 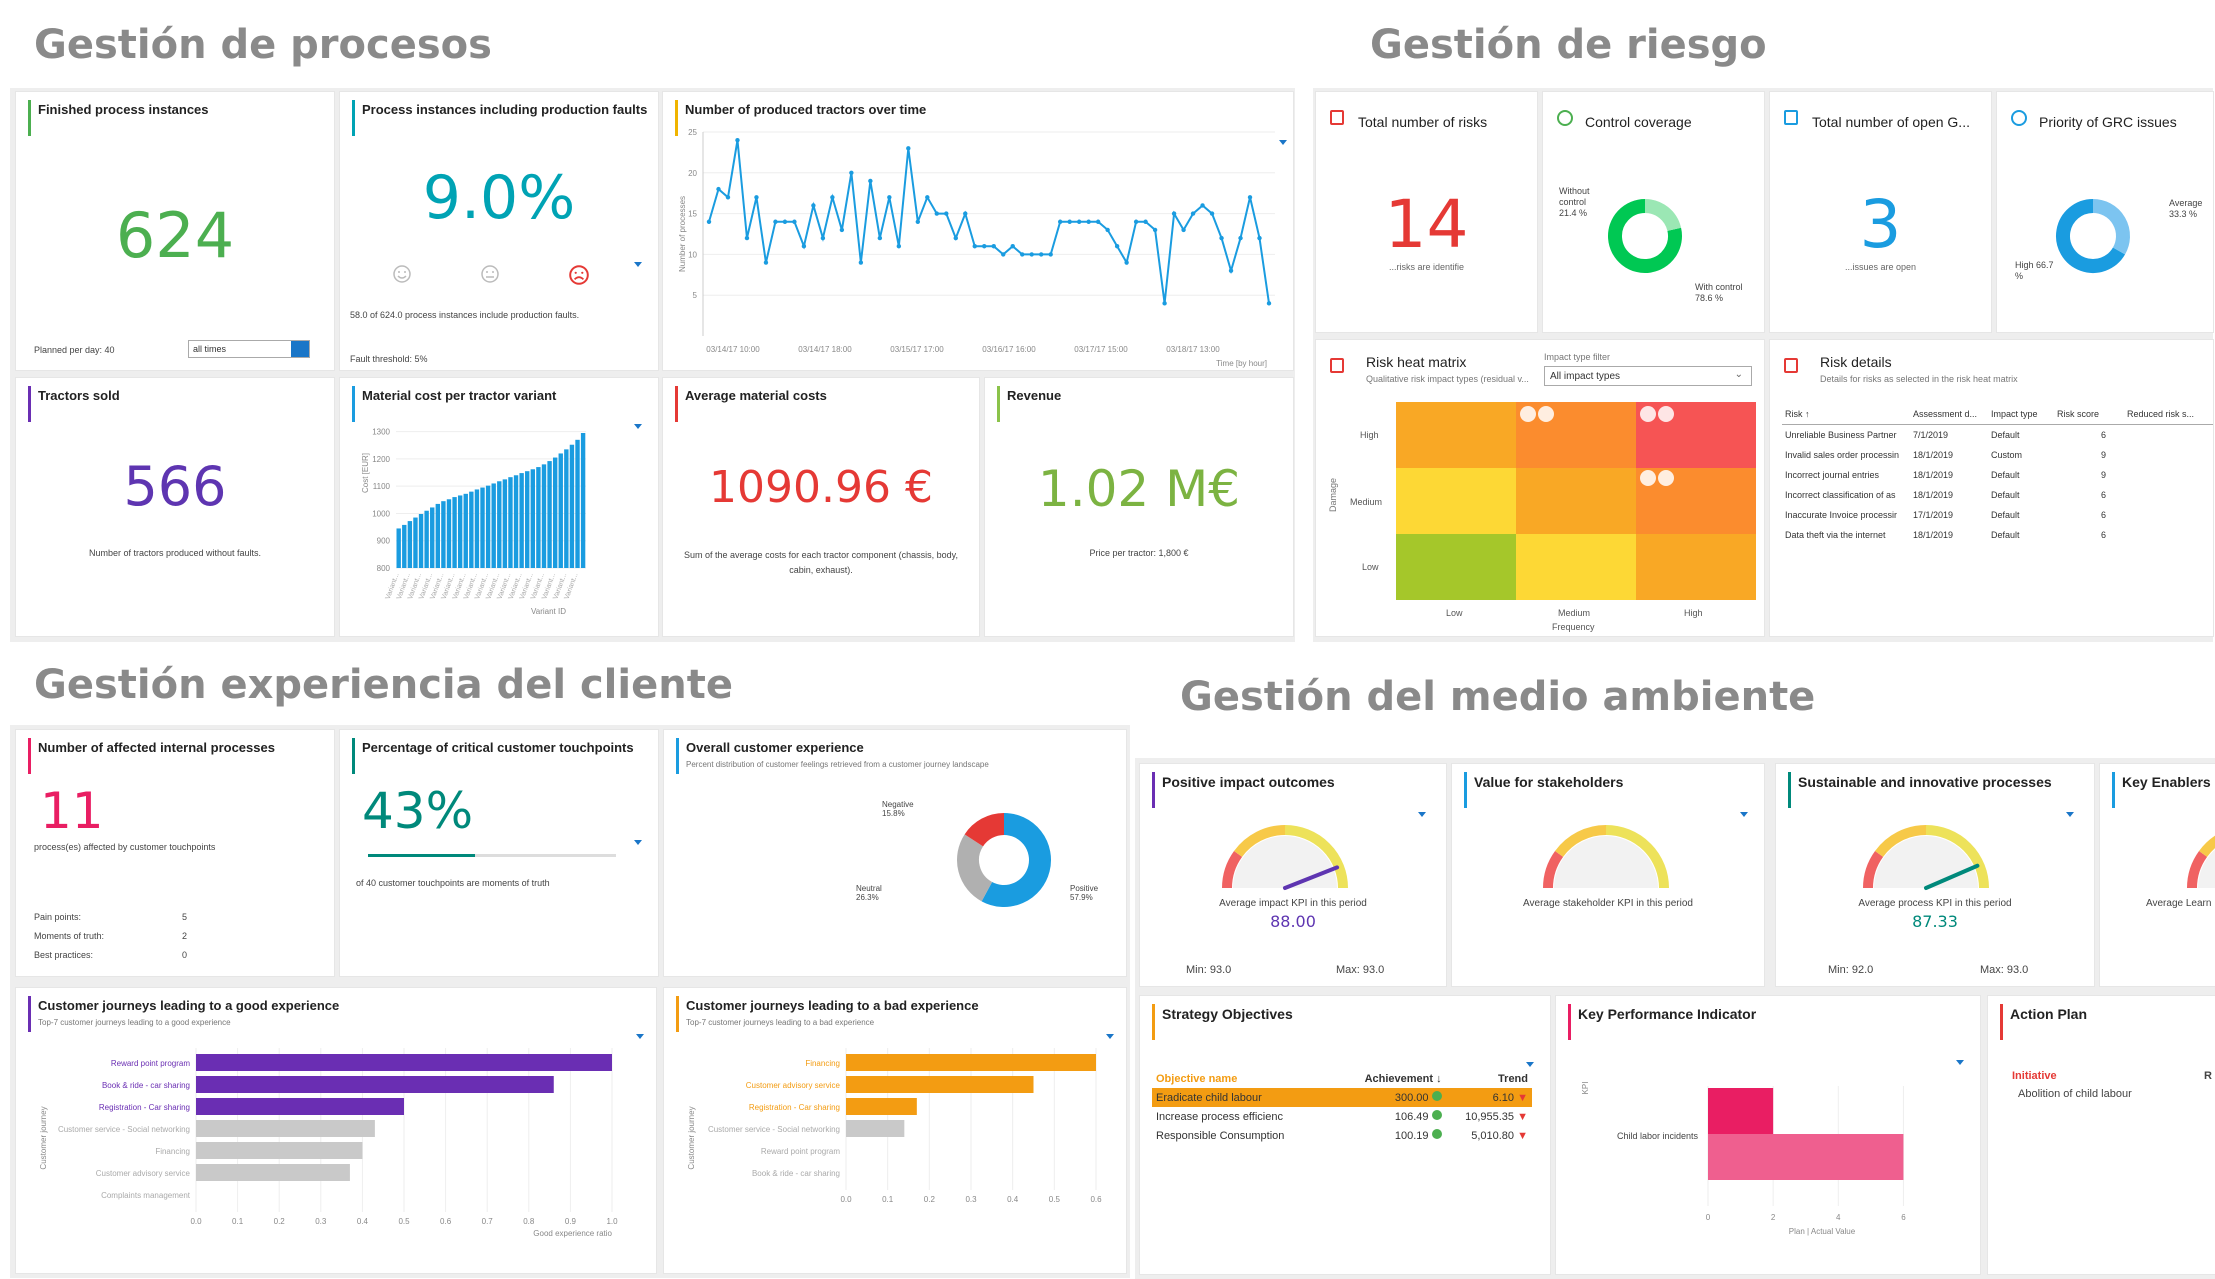 What do you see at coordinates (1576, 435) in the screenshot?
I see `heat-cell-high-medium` at bounding box center [1576, 435].